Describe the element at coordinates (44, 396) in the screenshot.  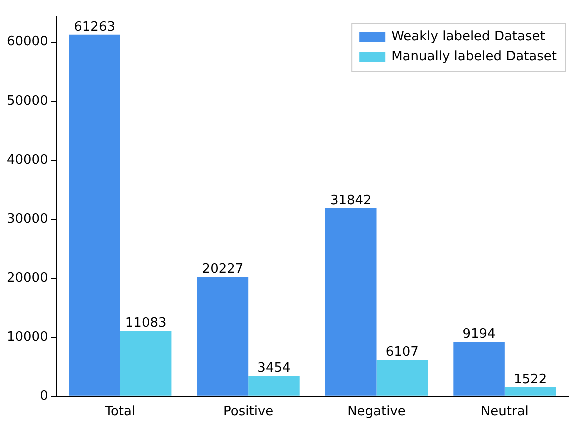
I see `y-tick-label: 0` at that location.